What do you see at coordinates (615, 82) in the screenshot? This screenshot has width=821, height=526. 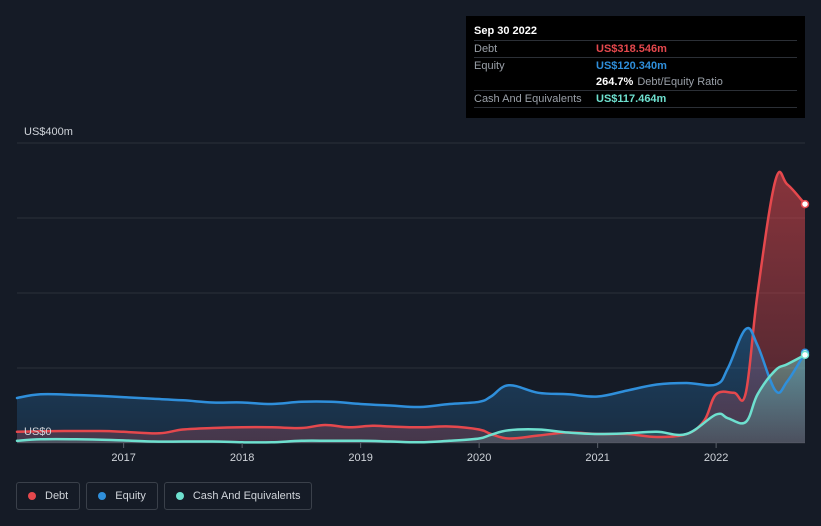 I see `tooltip-ratio-value: 264.7%` at bounding box center [615, 82].